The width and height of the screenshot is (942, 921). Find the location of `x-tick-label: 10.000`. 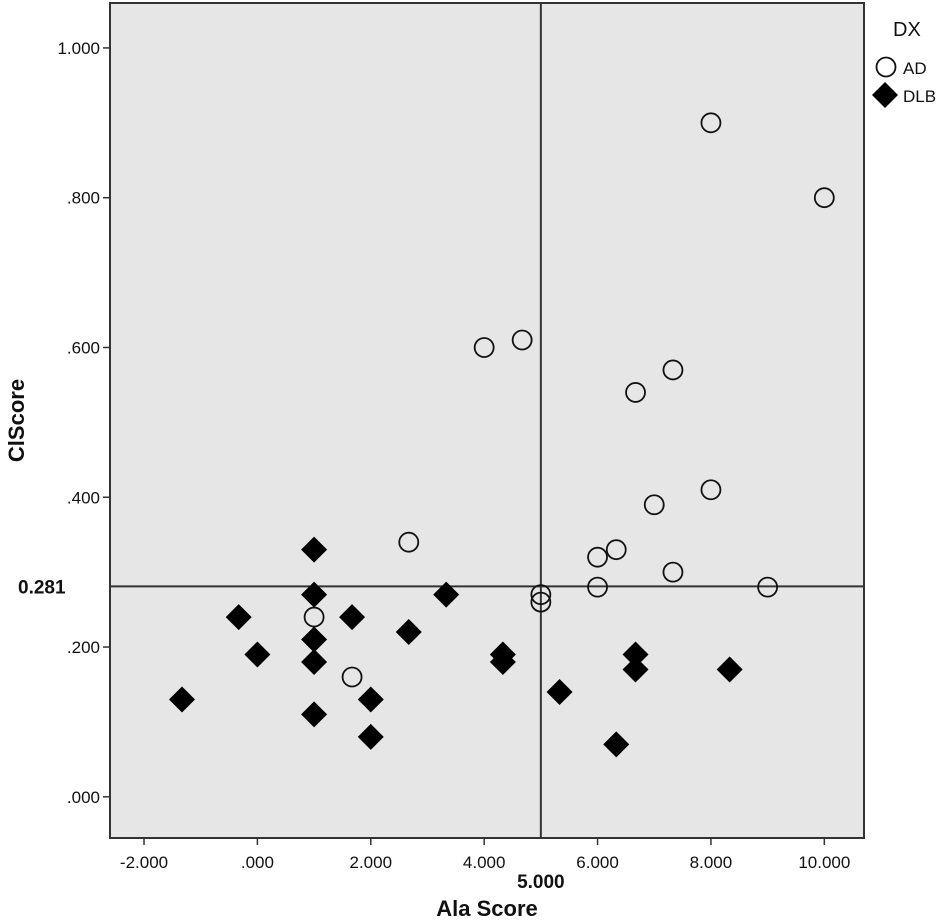

x-tick-label: 10.000 is located at coordinates (824, 862).